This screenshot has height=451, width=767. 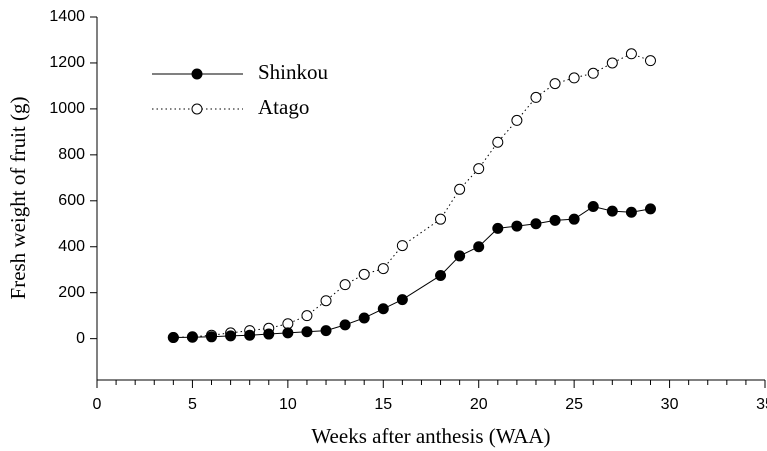 I want to click on y-tick-label: 200, so click(x=71, y=292).